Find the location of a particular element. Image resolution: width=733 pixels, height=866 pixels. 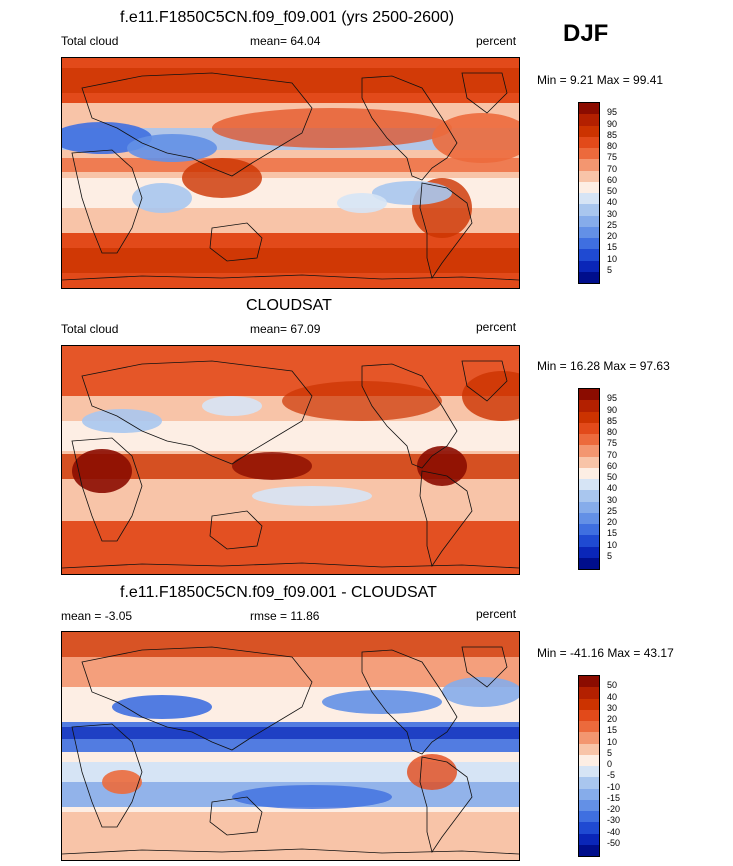

panel-1-colorbar is located at coordinates (589, 193).